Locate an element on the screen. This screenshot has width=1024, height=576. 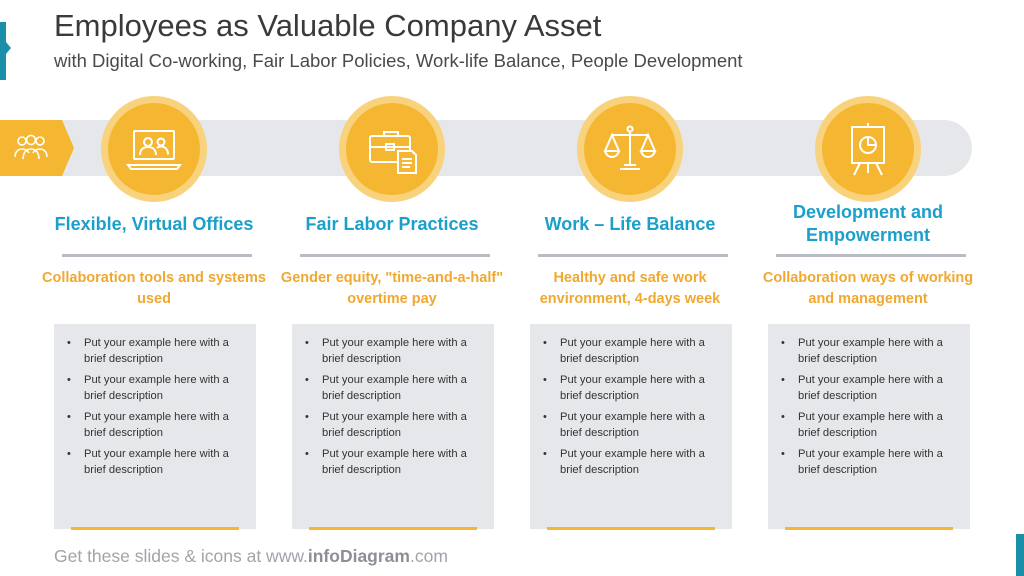
laptop-video-call-icon is located at coordinates (154, 150).